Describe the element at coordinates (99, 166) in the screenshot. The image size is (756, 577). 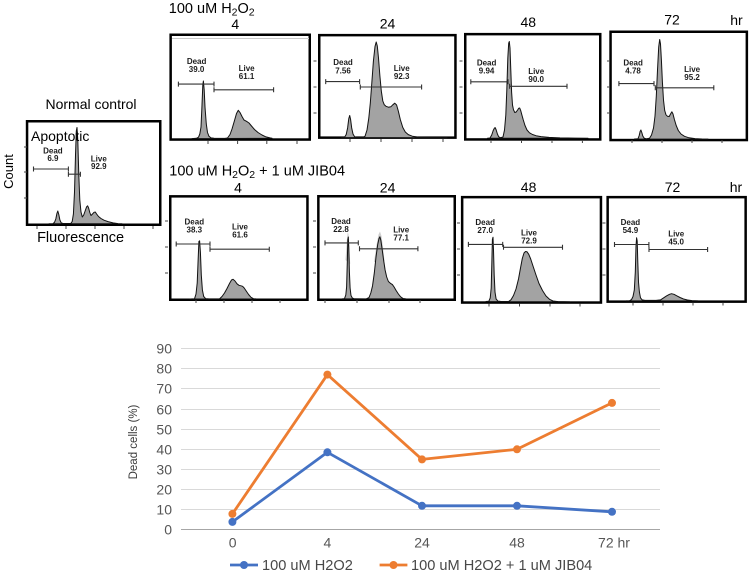
I see `svg-text: 92.9` at that location.